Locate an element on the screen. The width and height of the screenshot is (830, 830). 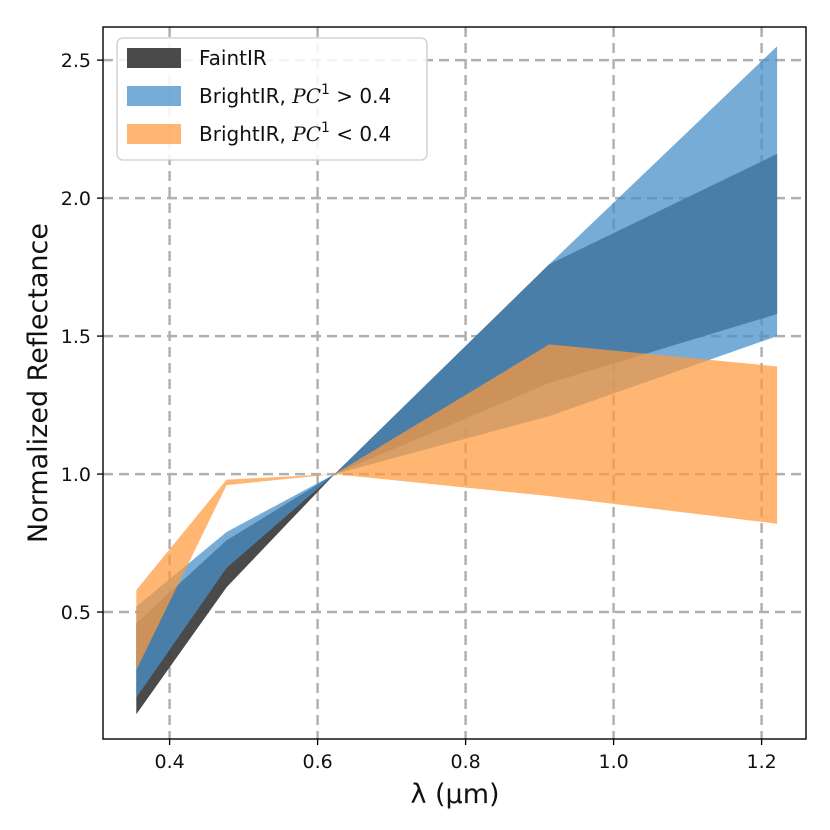
legend-label-1: FaintIR is located at coordinates (233, 58).